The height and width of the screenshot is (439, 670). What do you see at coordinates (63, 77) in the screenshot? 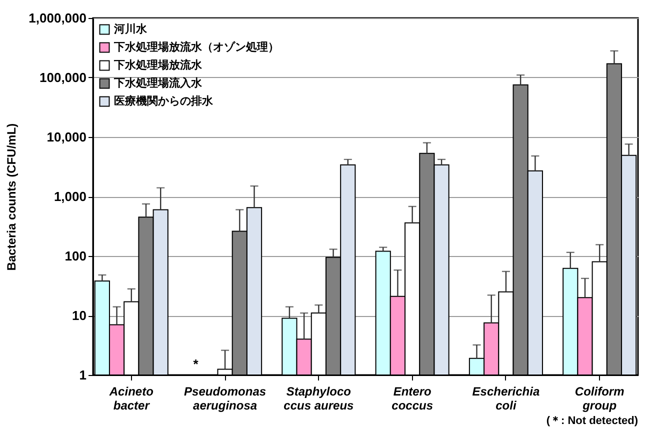
I see `y-tick-label: 100,000` at bounding box center [63, 77].